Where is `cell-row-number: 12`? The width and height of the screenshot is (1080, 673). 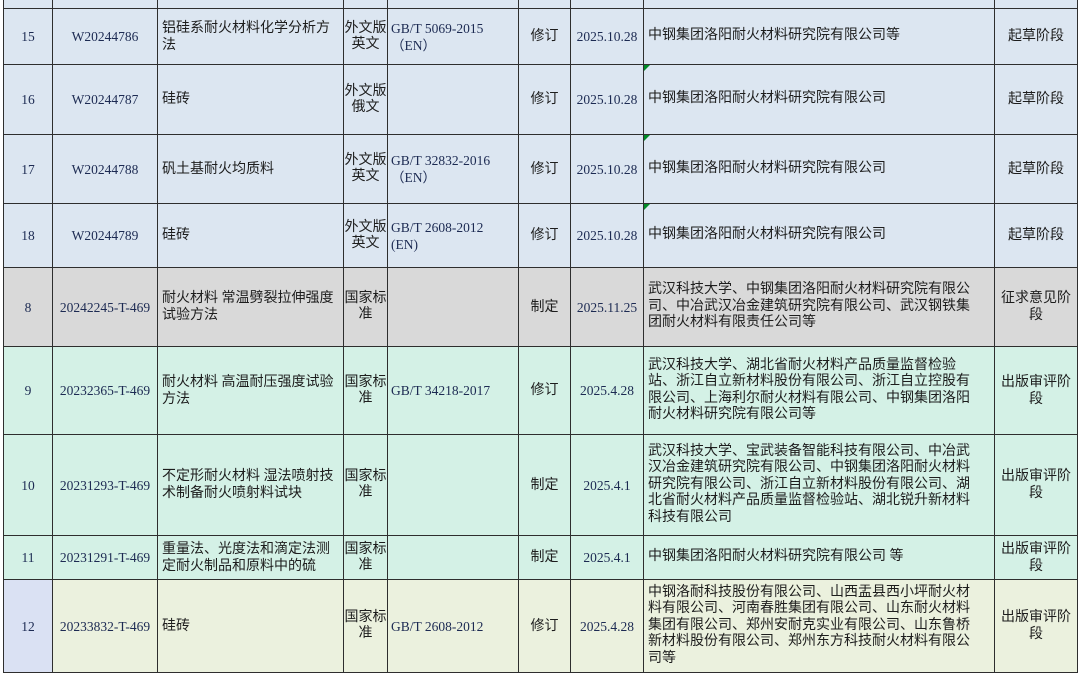 cell-row-number: 12 is located at coordinates (28, 626).